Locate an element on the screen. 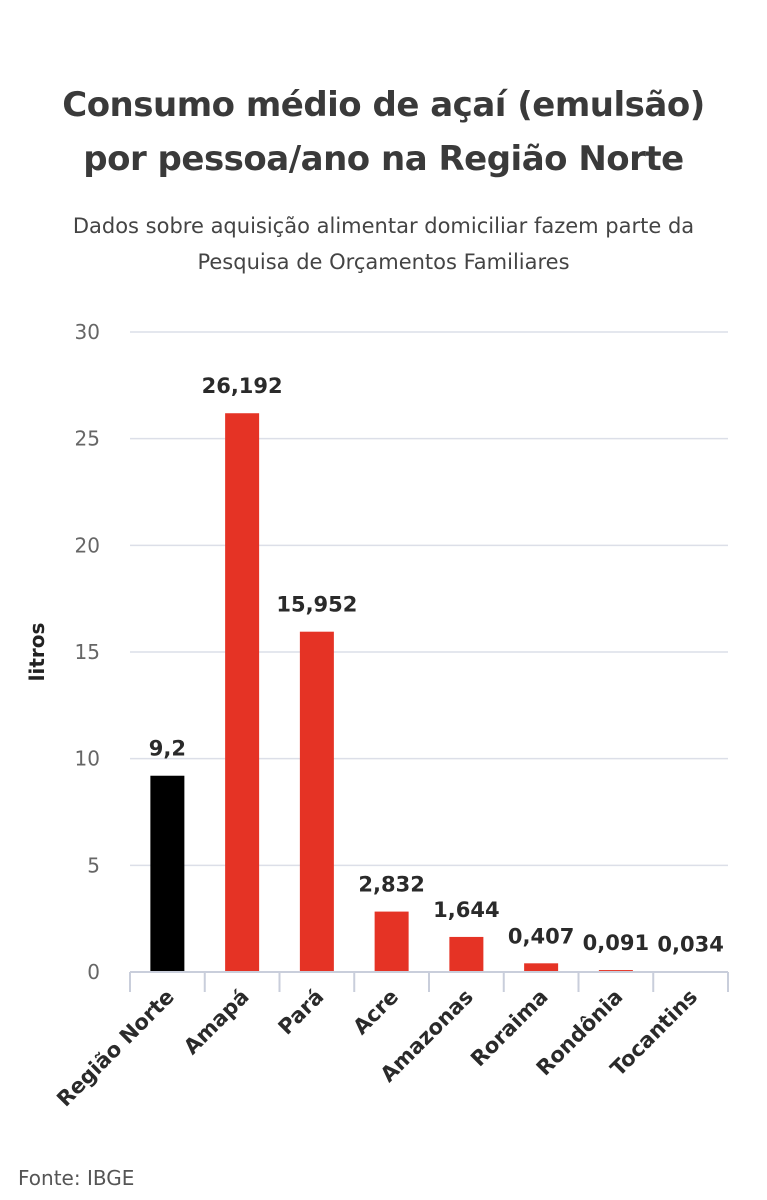 This screenshot has width=767, height=1200. data-label: 0,091 is located at coordinates (616, 943).